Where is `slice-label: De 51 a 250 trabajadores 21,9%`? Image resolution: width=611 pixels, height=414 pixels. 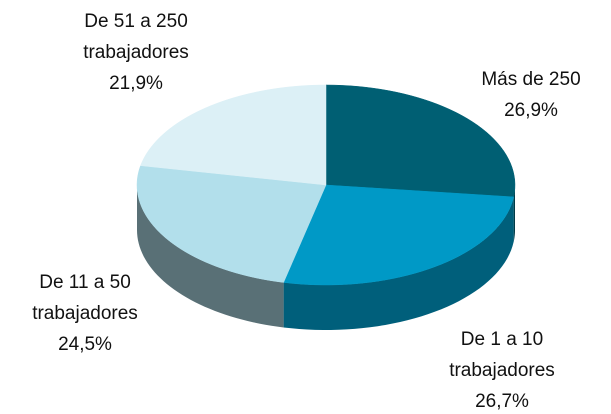
slice-label: De 51 a 250 trabajadores 21,9% is located at coordinates (136, 52).